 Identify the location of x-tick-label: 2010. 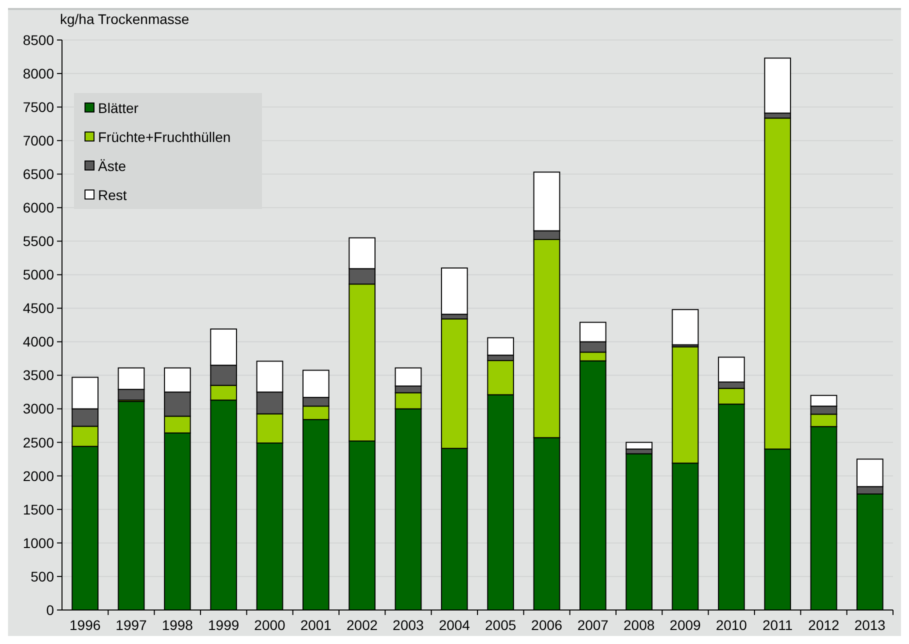
(732, 625).